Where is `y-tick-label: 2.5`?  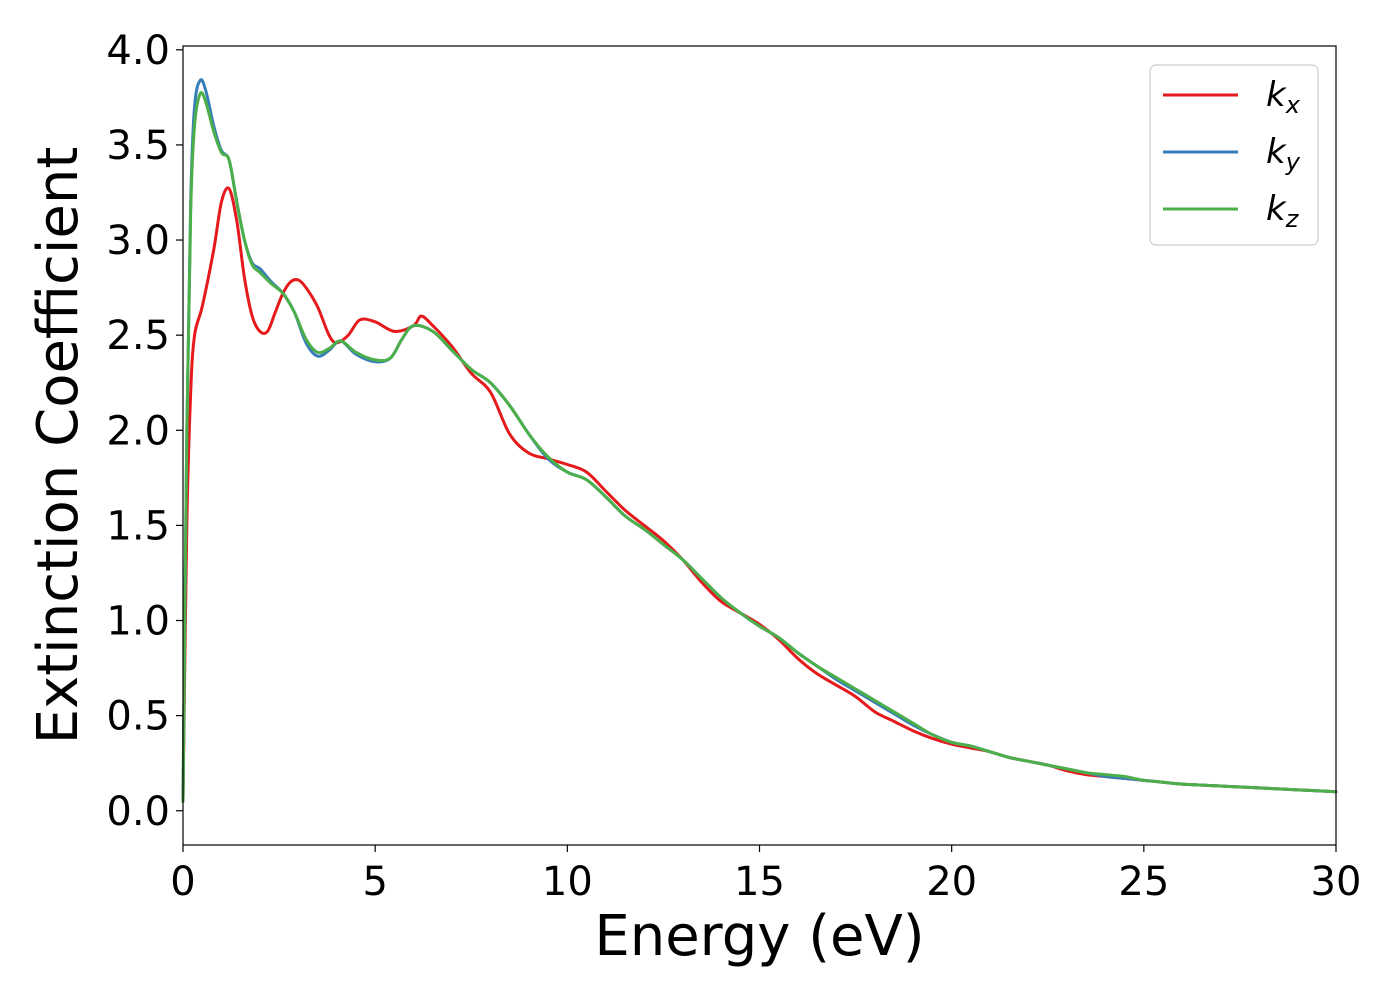
y-tick-label: 2.5 is located at coordinates (138, 336).